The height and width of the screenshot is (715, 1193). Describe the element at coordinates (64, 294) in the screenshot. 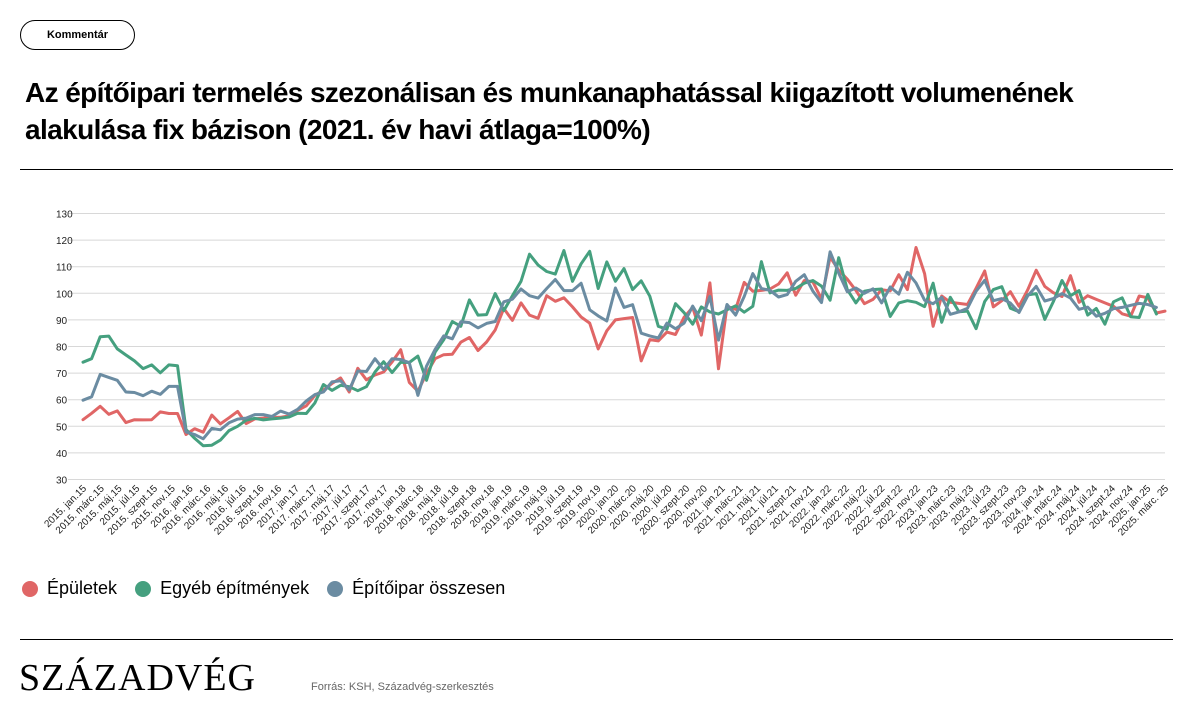

I see `y-tick-label: 100` at that location.